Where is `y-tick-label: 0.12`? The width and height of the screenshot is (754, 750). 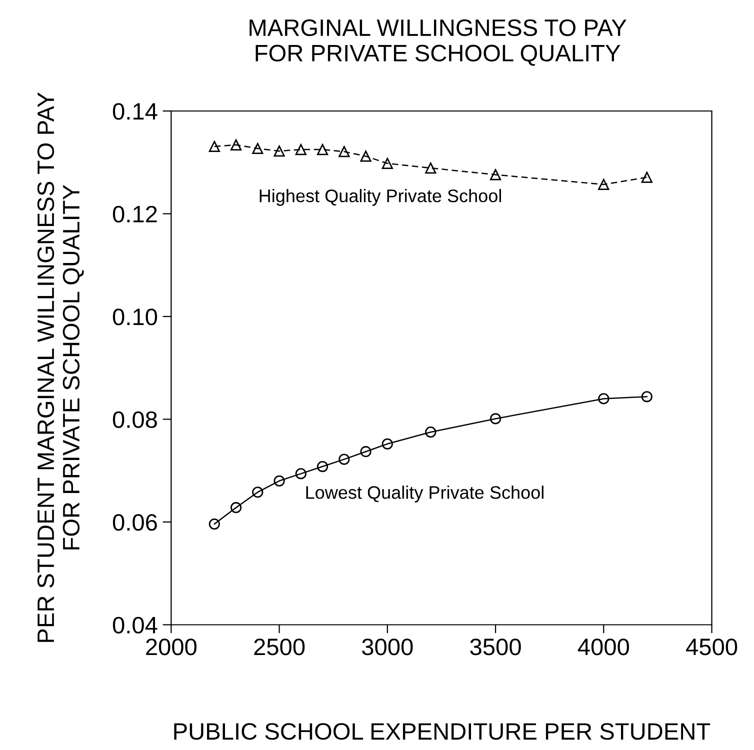
y-tick-label: 0.12 is located at coordinates (134, 214).